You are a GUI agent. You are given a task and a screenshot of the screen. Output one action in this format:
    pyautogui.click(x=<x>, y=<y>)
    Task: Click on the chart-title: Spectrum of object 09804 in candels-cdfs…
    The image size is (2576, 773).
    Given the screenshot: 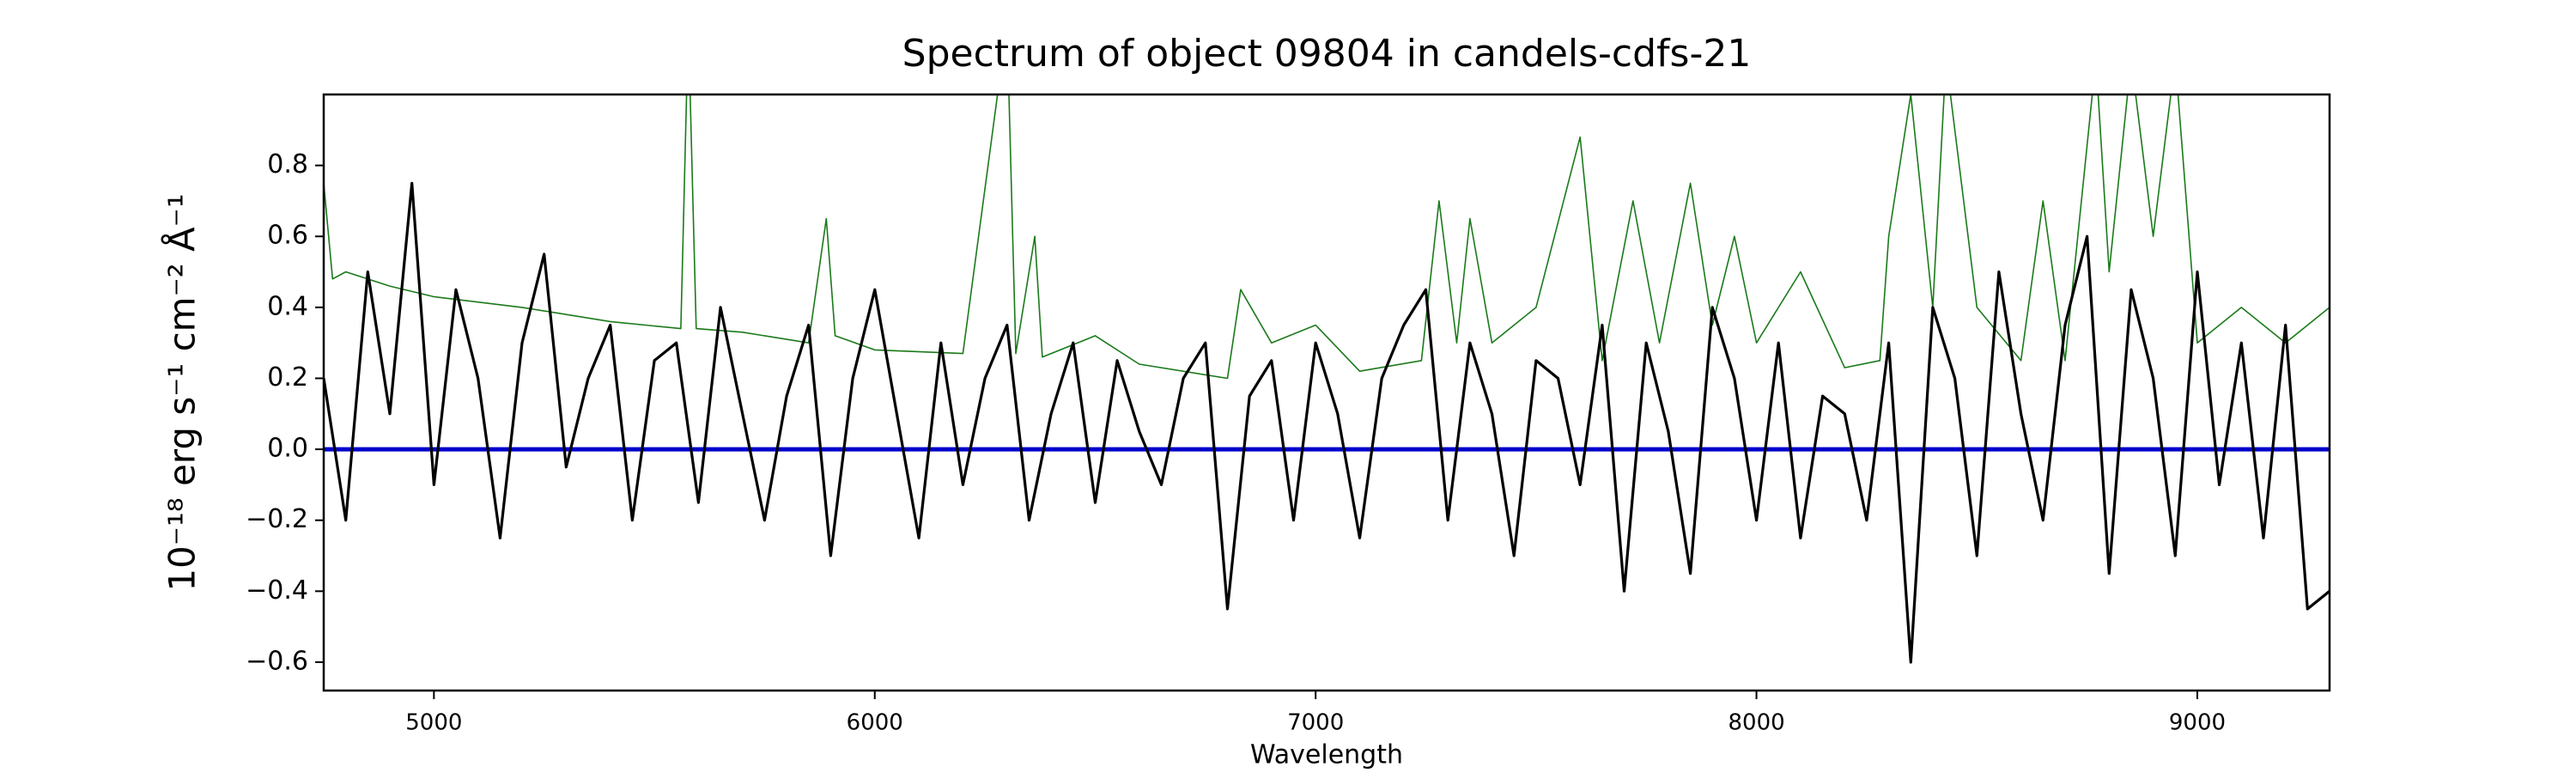 What is the action you would take?
    pyautogui.click(x=1327, y=54)
    